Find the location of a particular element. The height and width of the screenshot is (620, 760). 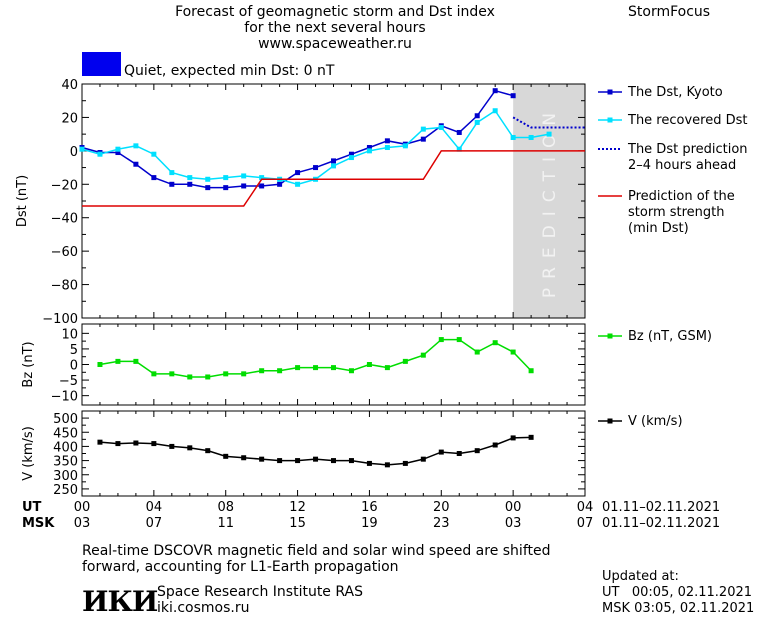

y-tick-label-v: 250 is located at coordinates (65, 490).